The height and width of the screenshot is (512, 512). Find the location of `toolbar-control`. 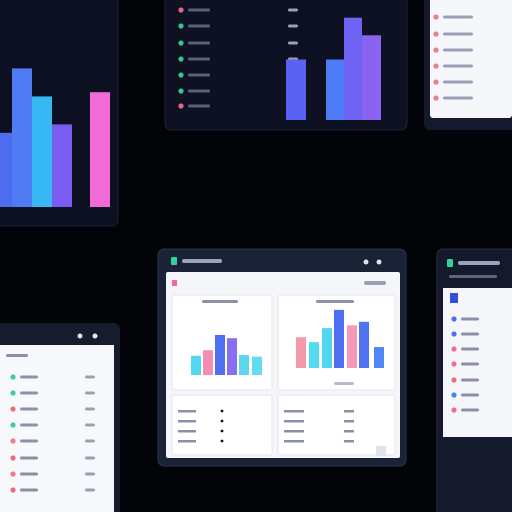

toolbar-control is located at coordinates (375, 283).